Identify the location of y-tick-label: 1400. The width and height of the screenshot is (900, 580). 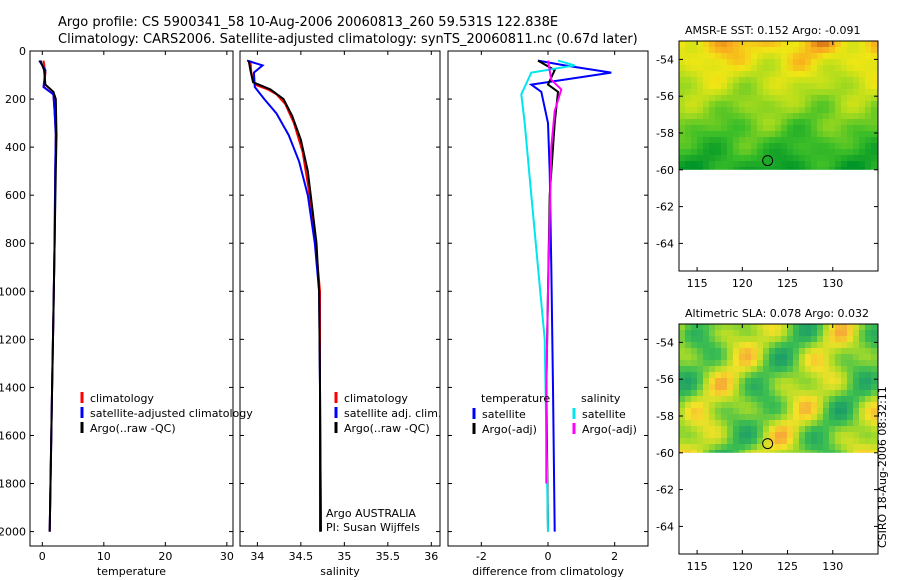
(13, 387).